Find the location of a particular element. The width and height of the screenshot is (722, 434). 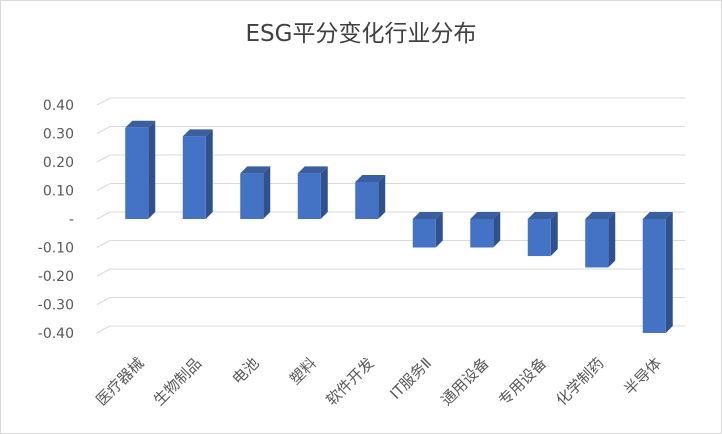

x-tick-label: 半导体 is located at coordinates (643, 376).